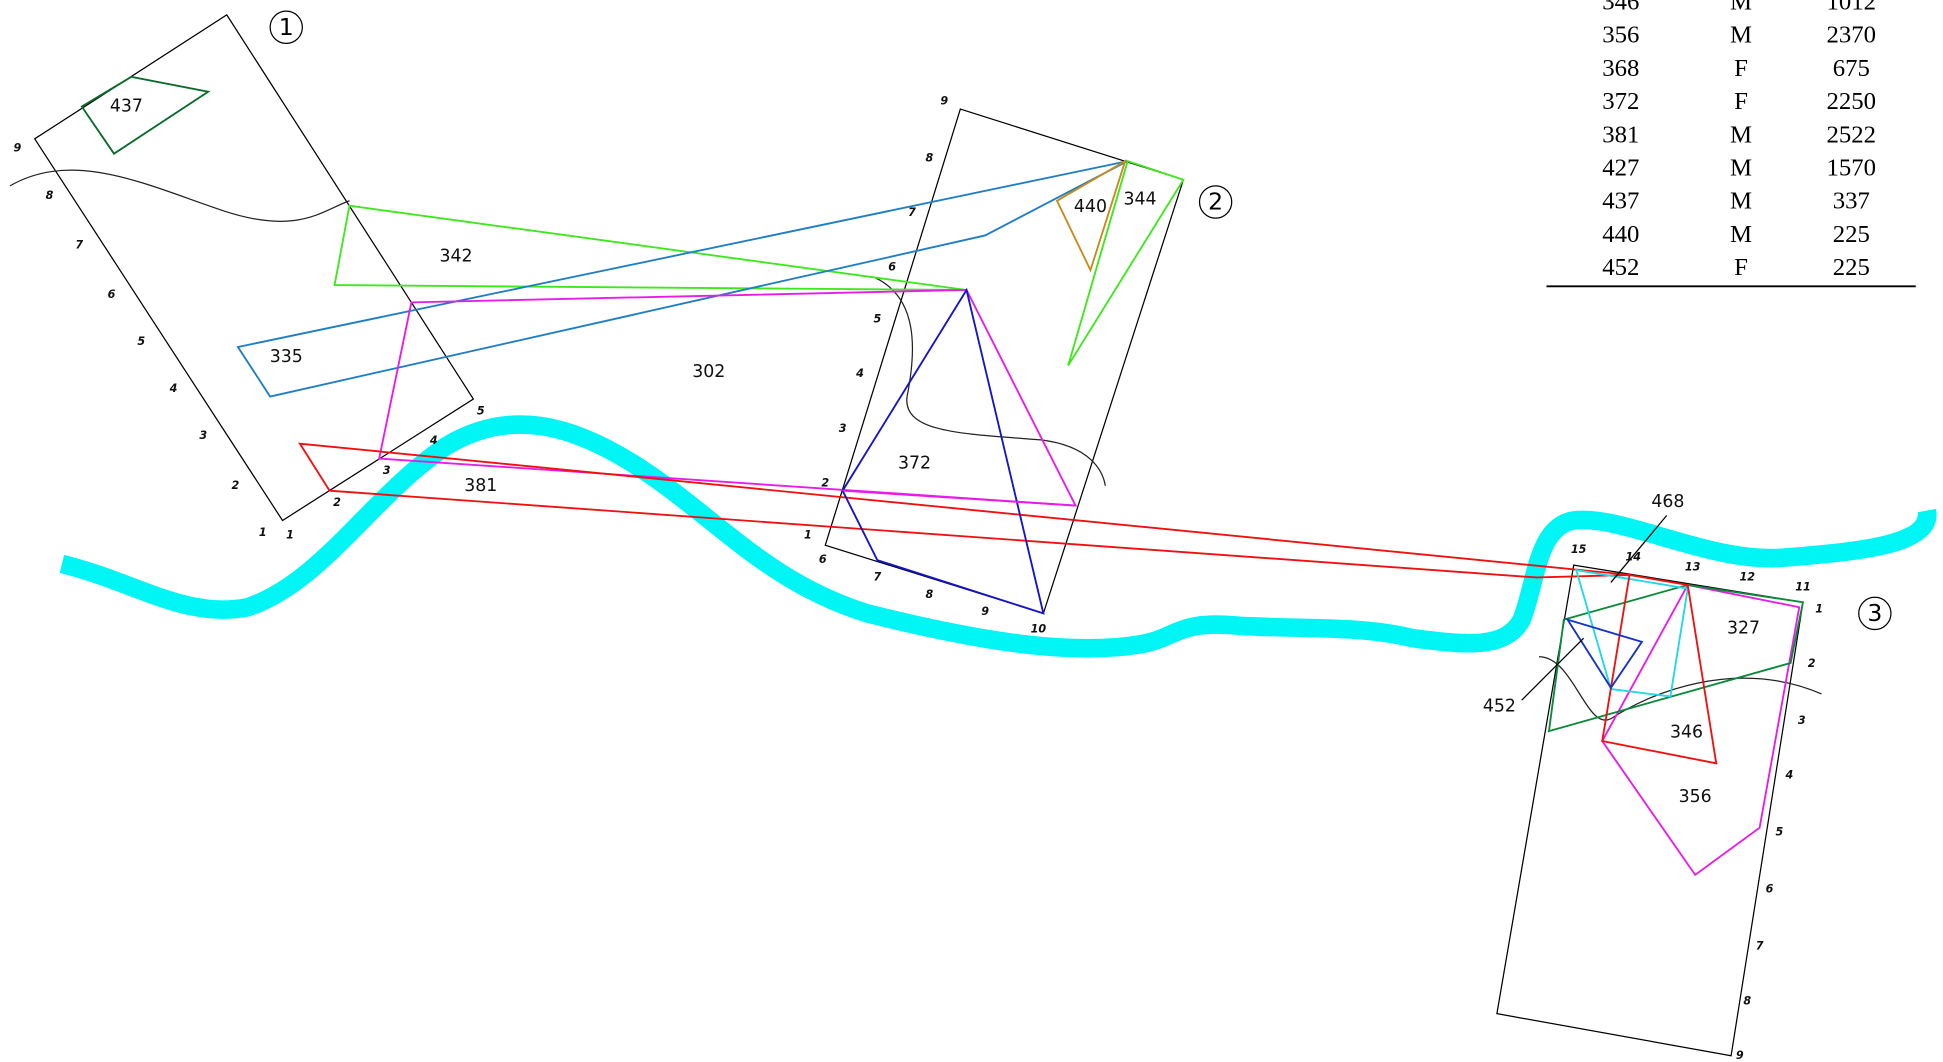 The image size is (1943, 1062). I want to click on circle-number: 3, so click(1874, 613).